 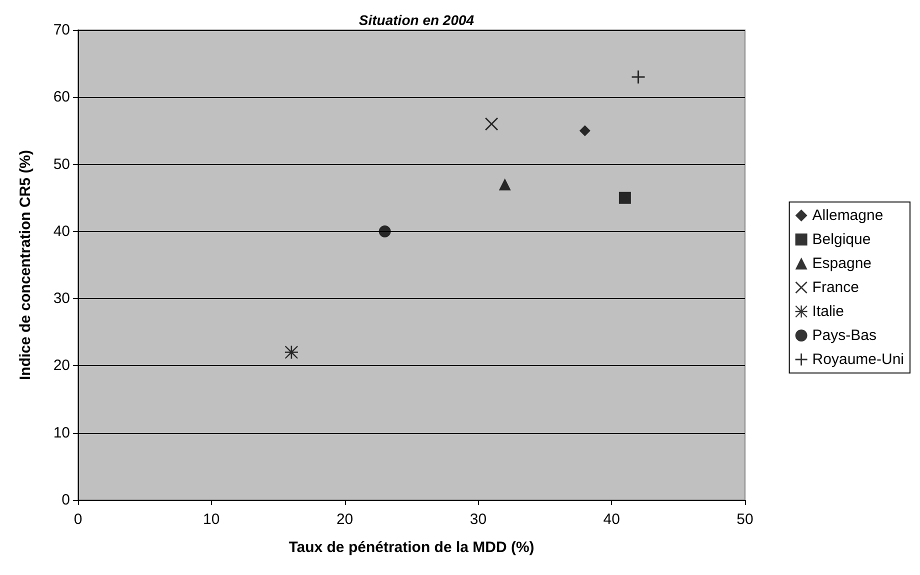 I want to click on legend-label: France, so click(x=835, y=287).